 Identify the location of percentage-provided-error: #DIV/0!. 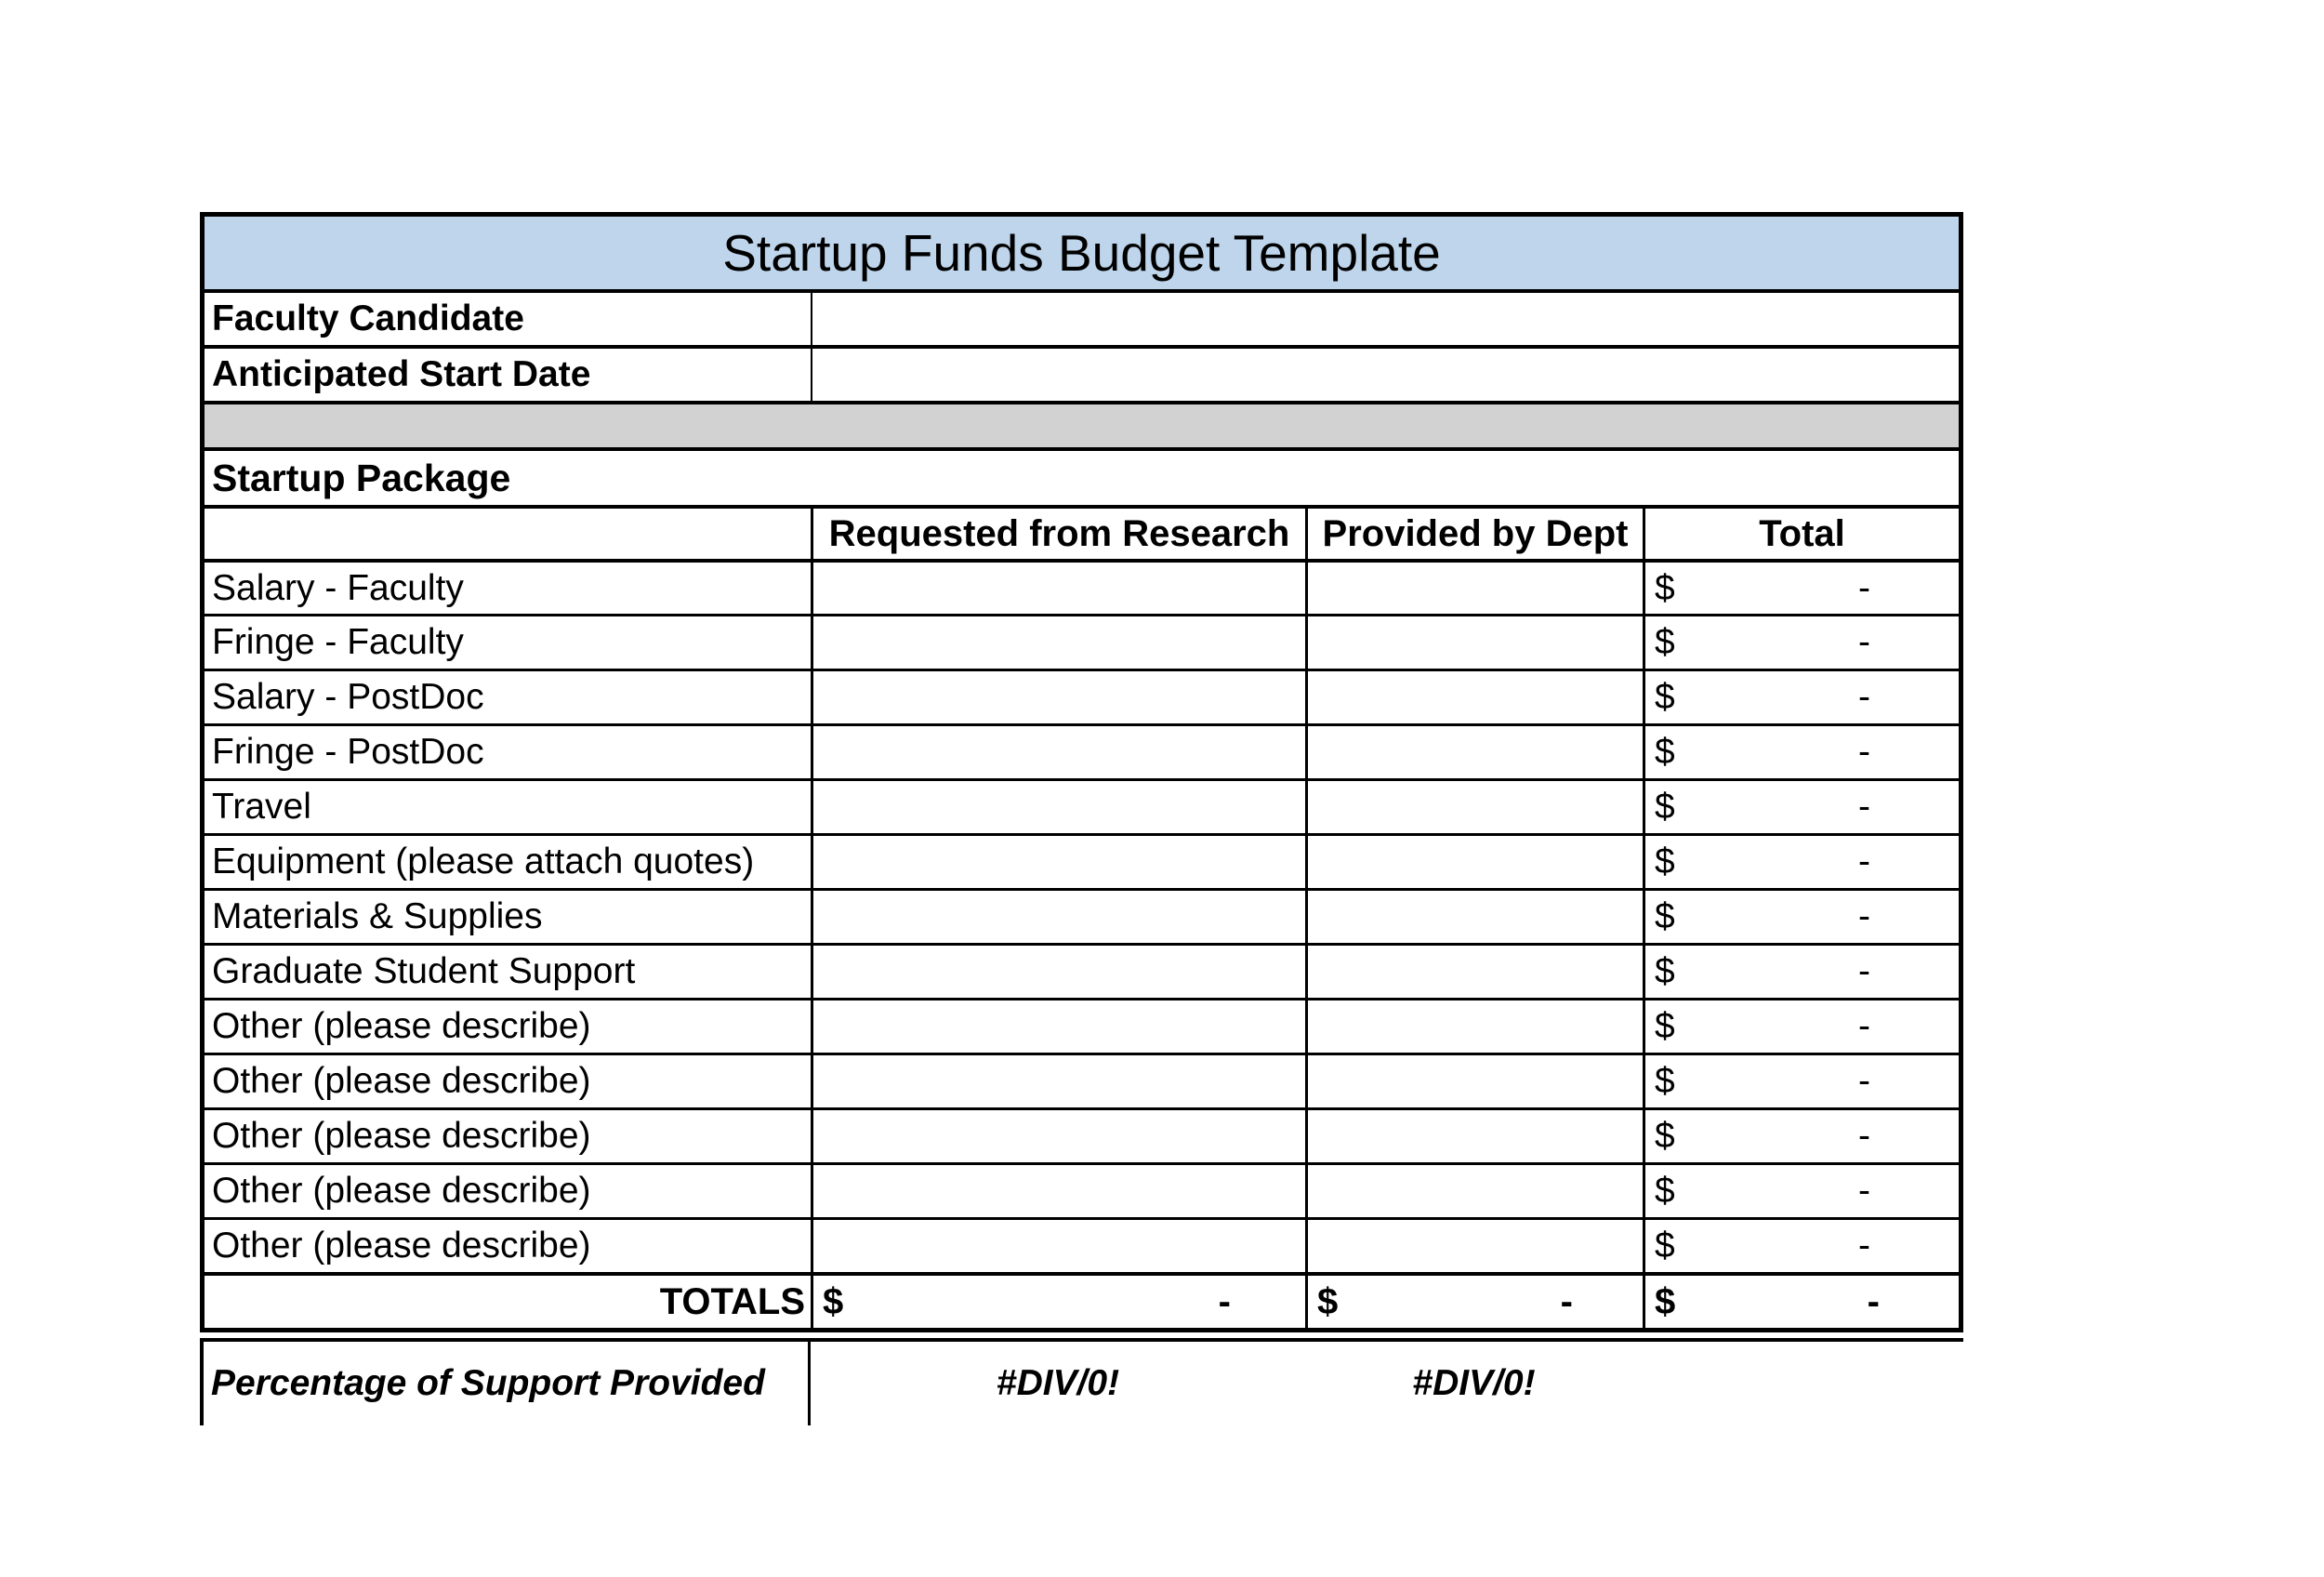
(1474, 1383).